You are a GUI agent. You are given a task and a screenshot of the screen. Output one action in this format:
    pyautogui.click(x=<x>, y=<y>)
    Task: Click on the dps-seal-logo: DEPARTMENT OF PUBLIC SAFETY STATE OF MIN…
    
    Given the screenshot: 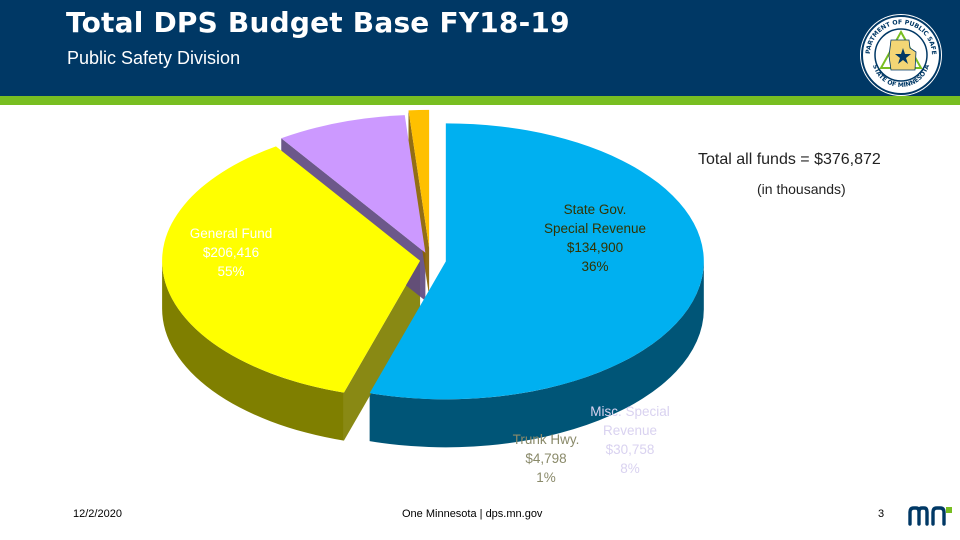 What is the action you would take?
    pyautogui.click(x=900, y=54)
    